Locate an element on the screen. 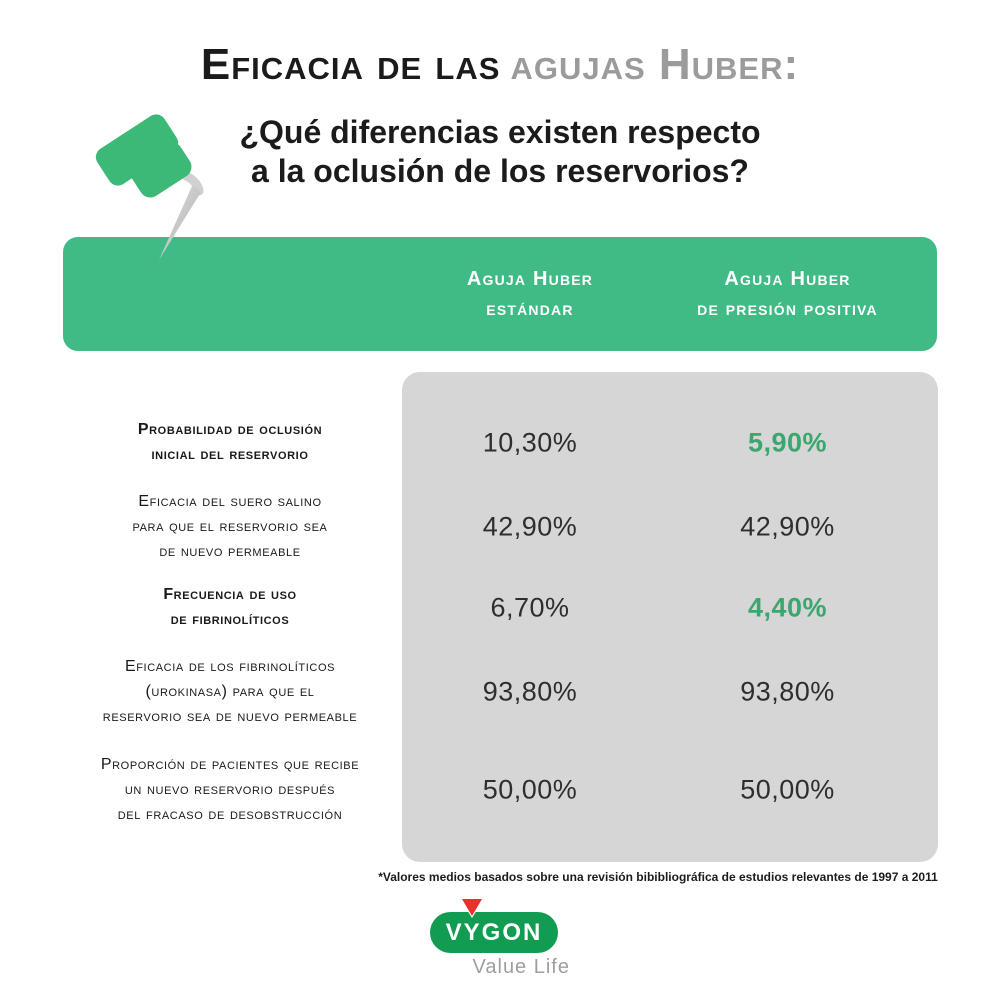 The image size is (1000, 1000). row-label: Frecuencia de uso de fibrinolíticos is located at coordinates (230, 607).